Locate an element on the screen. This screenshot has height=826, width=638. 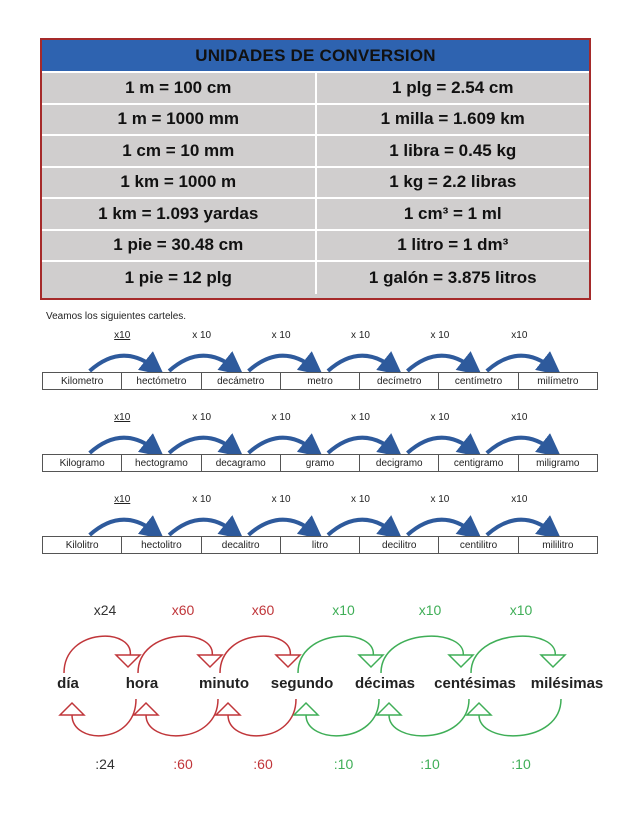
unit-cell: centímetro is located at coordinates (479, 381).